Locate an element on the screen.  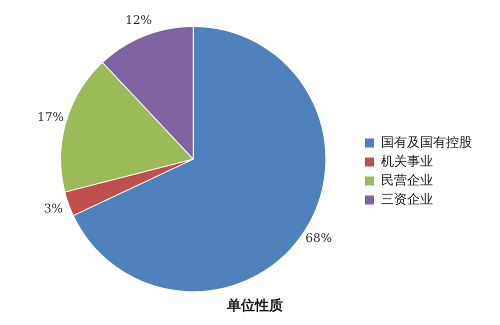
data-label: 68% is located at coordinates (318, 237).